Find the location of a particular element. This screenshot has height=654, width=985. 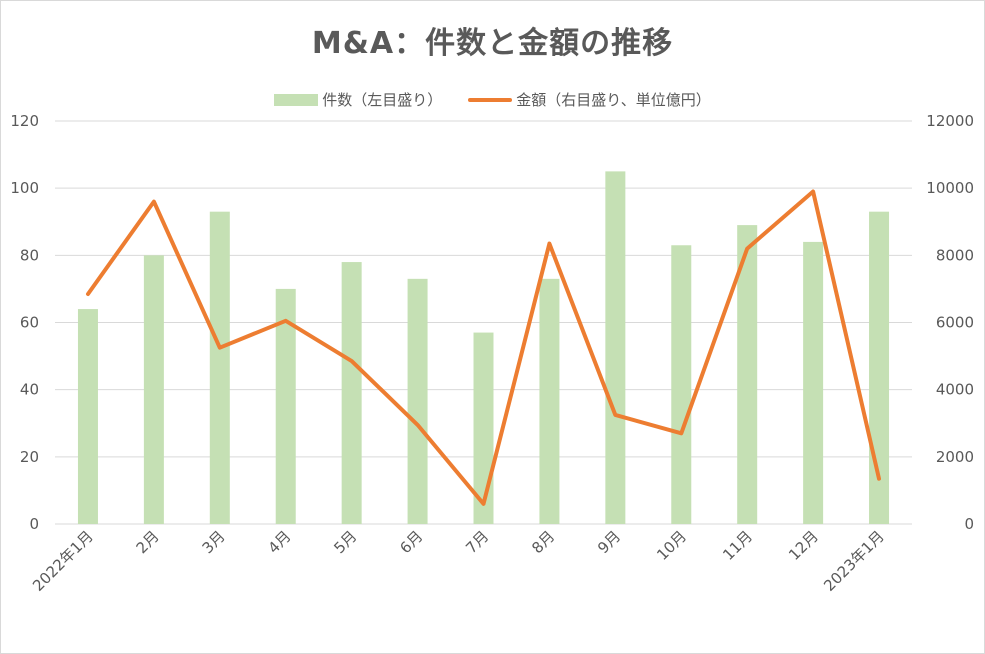

y-right-tick-label: 10000 is located at coordinates (950, 188).